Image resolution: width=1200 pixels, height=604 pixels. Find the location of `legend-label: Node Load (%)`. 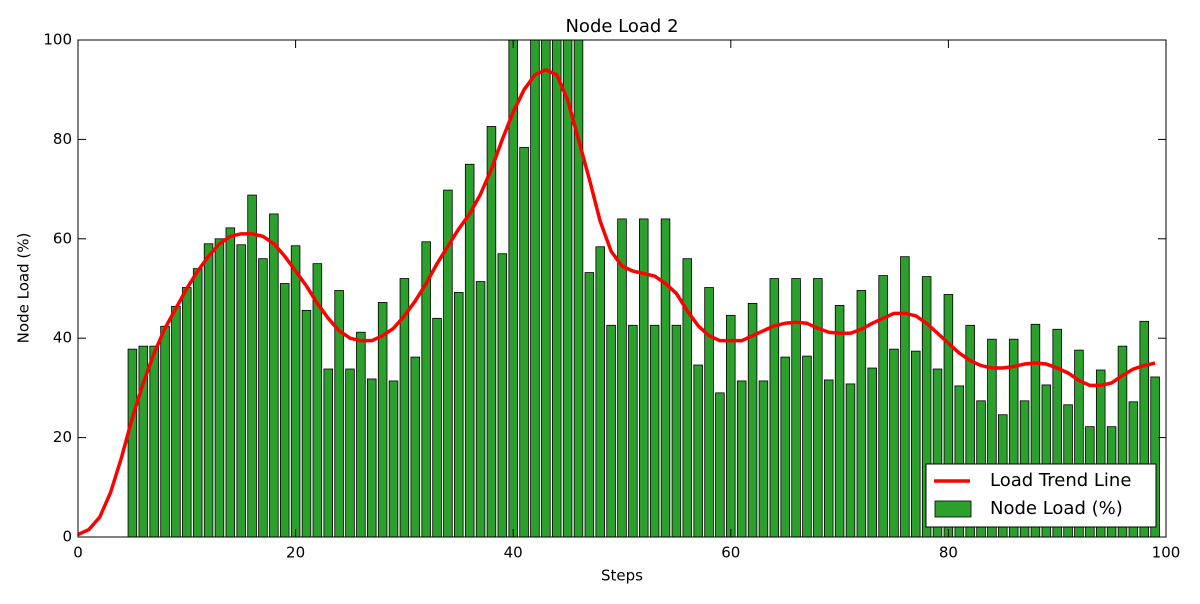

legend-label: Node Load (%) is located at coordinates (1056, 508).